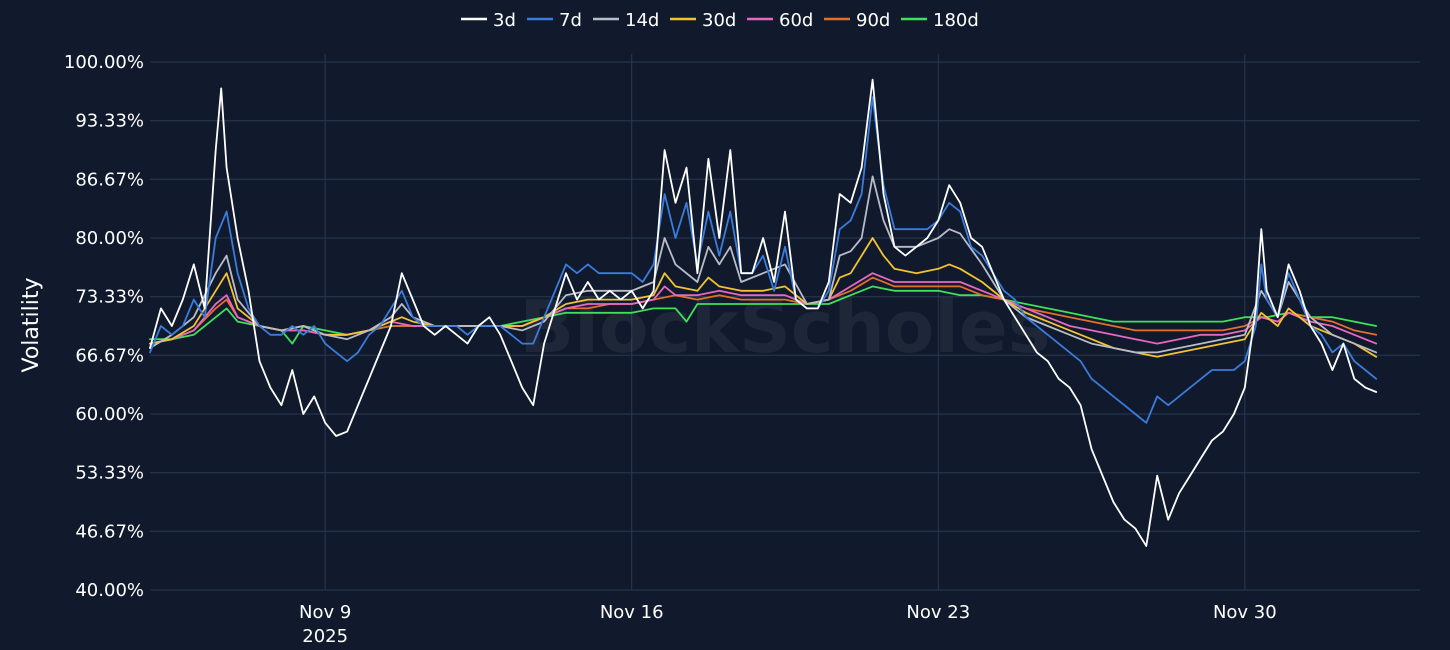 This screenshot has height=650, width=1450. I want to click on y-tick-label: 80.00%, so click(109, 238).